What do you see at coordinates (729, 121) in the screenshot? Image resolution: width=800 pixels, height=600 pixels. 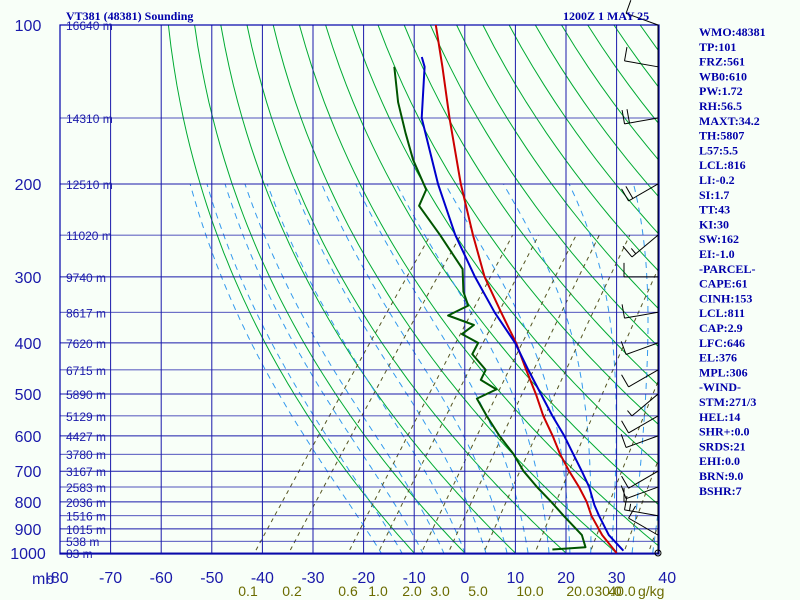 I see `index-value: MAXT:34.2` at bounding box center [729, 121].